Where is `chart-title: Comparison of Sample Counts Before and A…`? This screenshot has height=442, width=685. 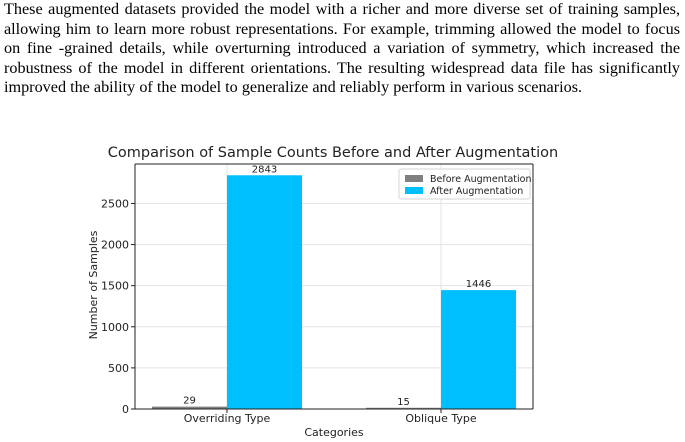 chart-title: Comparison of Sample Counts Before and A… is located at coordinates (333, 153).